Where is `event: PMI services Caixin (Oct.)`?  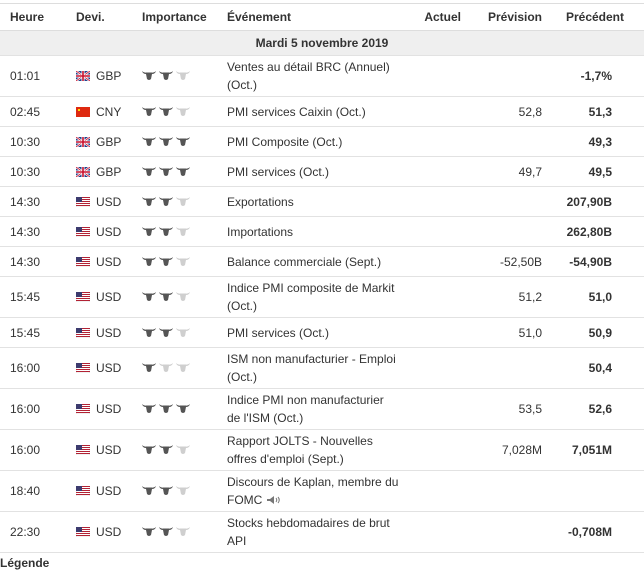
event: PMI services Caixin (Oct.) is located at coordinates (312, 111).